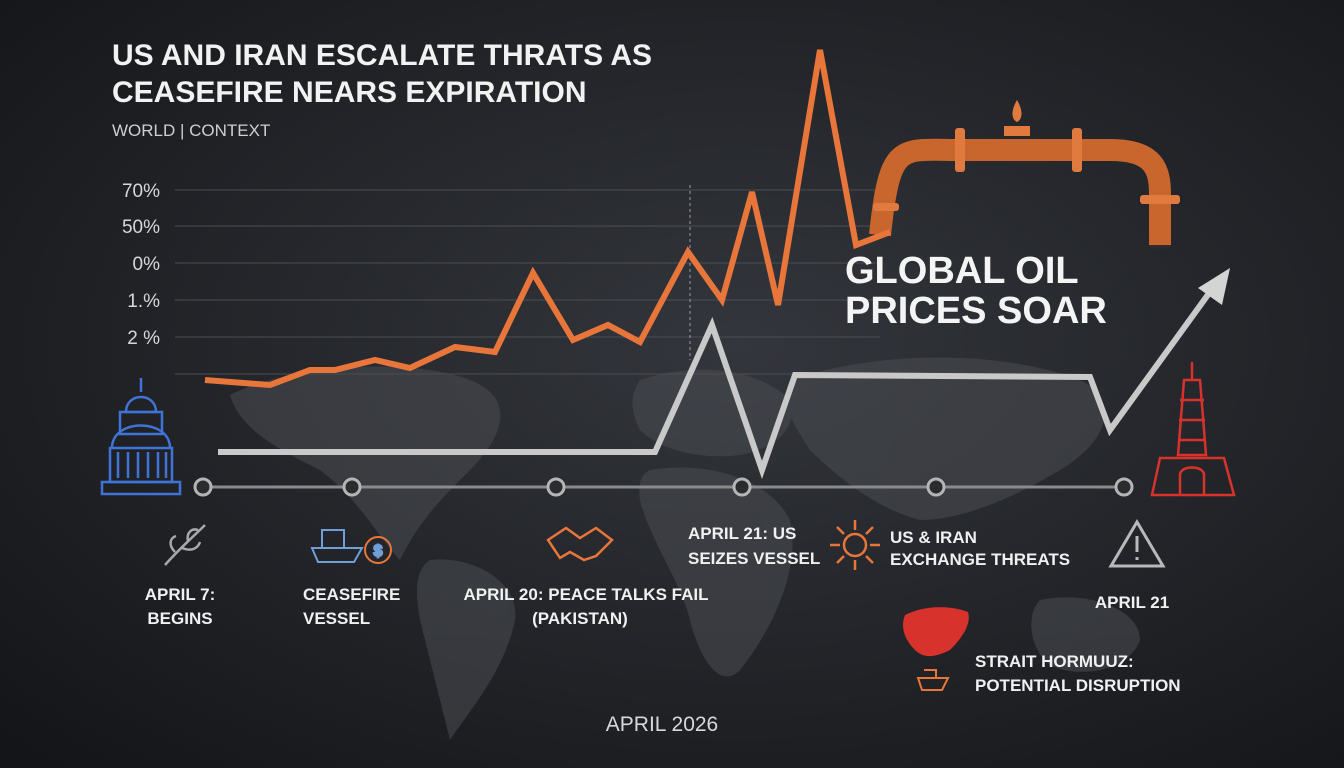 This screenshot has height=768, width=1344. What do you see at coordinates (143, 338) in the screenshot?
I see `axis-label: 2 %` at bounding box center [143, 338].